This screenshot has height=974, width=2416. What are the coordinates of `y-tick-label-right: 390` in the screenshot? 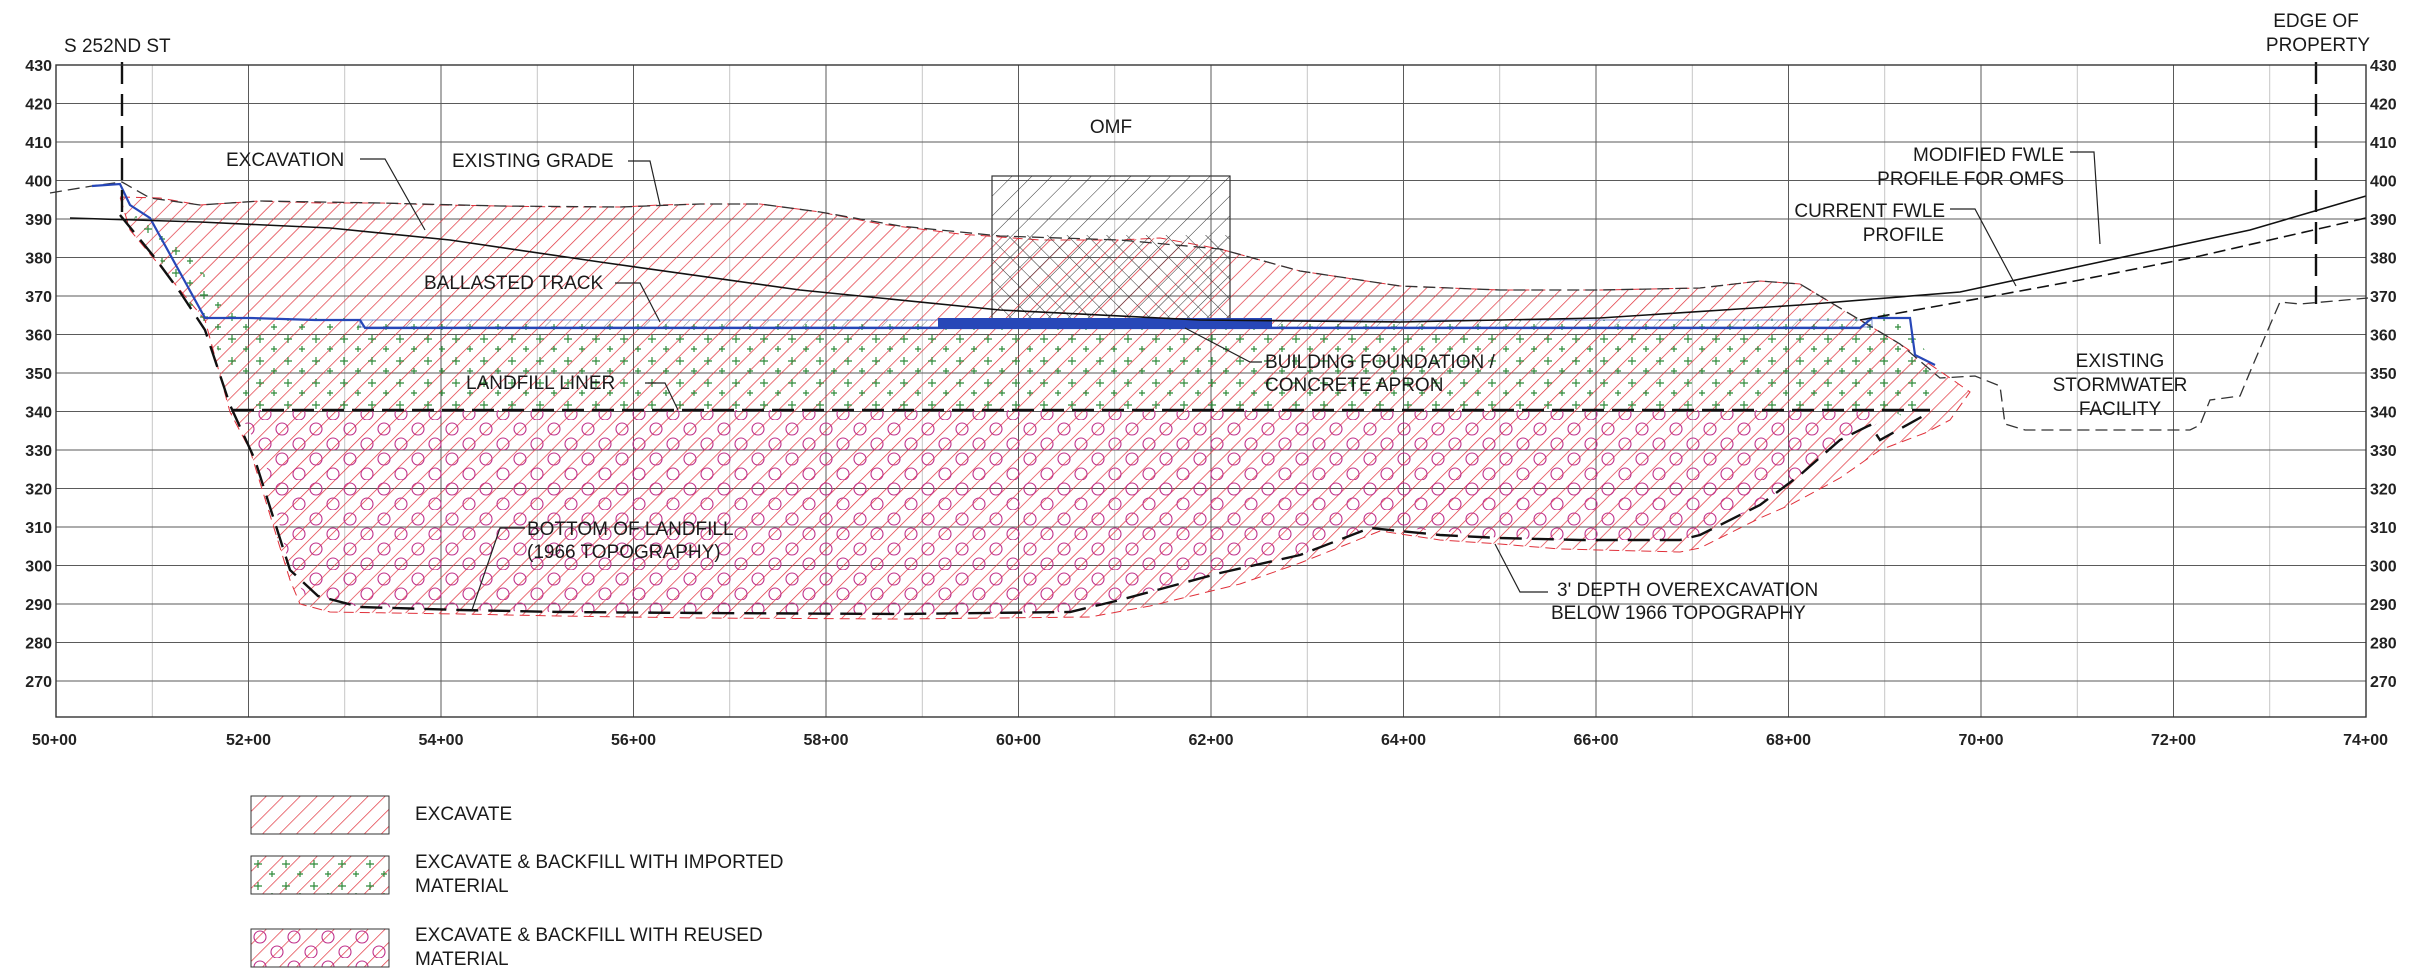 It's located at (2383, 220).